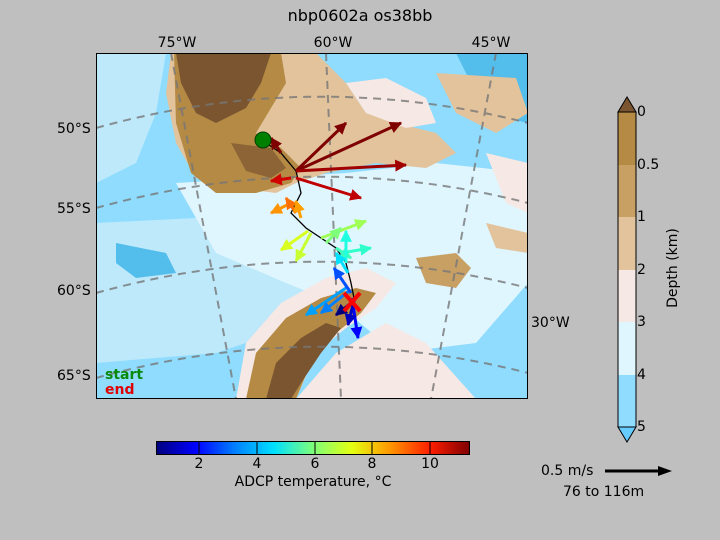  What do you see at coordinates (263, 140) in the screenshot?
I see `start-marker` at bounding box center [263, 140].